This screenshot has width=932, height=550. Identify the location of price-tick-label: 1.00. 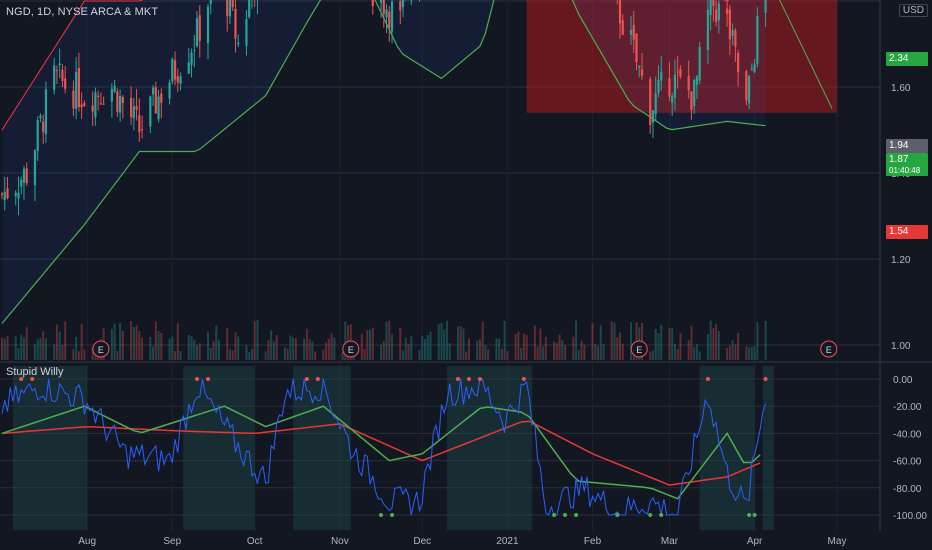
(901, 346).